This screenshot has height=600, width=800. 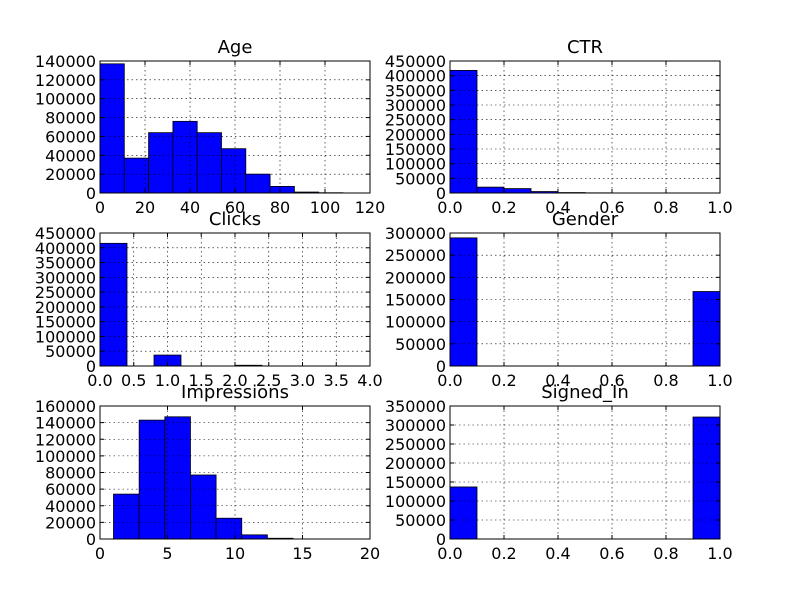 I want to click on x-ticks-3: 0.0 0.2 0.4 0.6 0.8 1.0, so click(x=585, y=311).